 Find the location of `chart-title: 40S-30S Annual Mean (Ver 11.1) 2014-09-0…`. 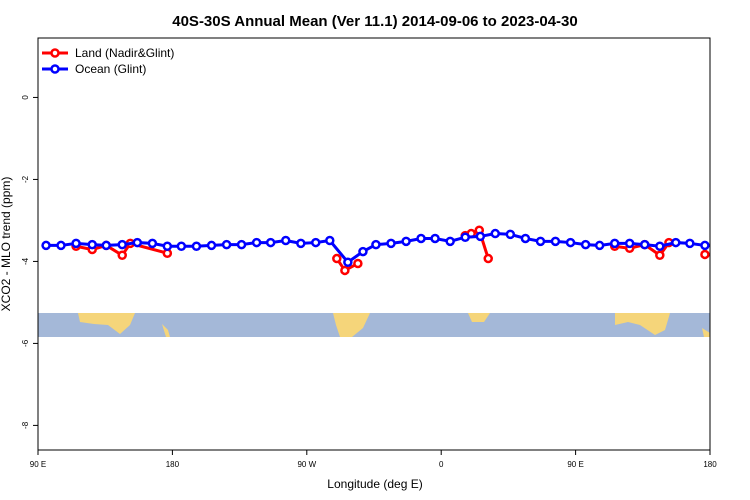

chart-title: 40S-30S Annual Mean (Ver 11.1) 2014-09-0… is located at coordinates (375, 21).